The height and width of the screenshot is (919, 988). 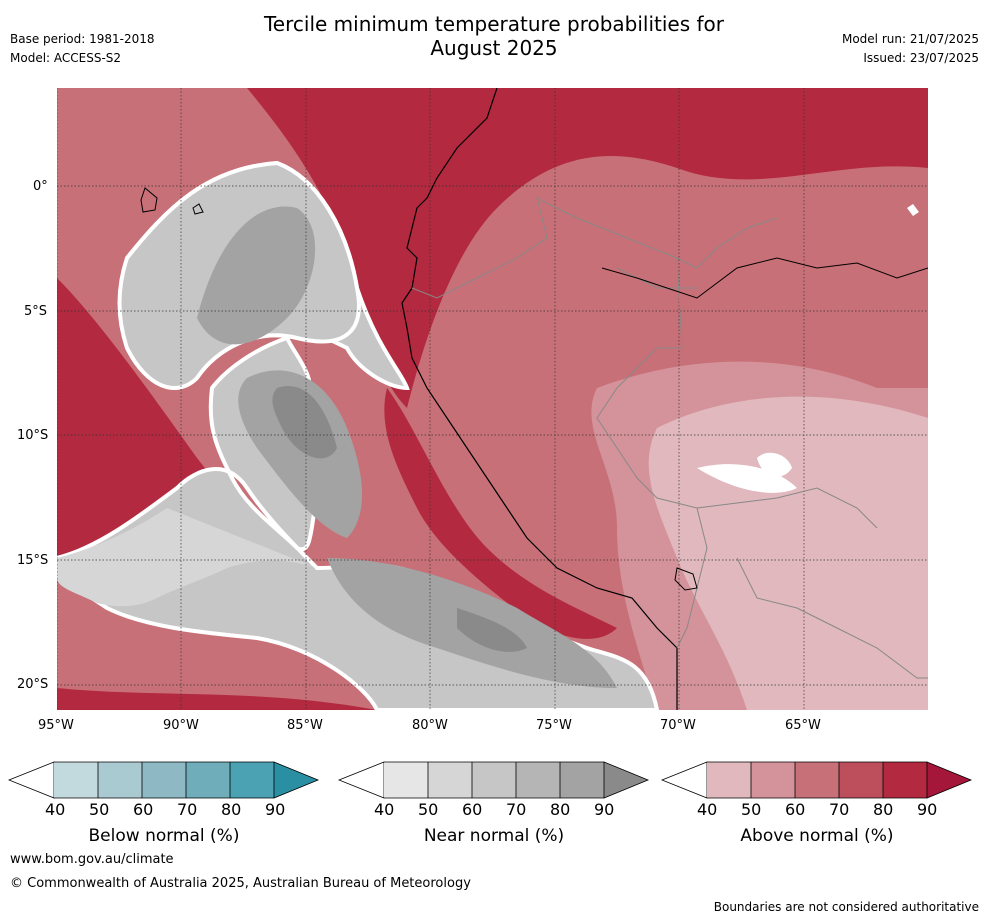 What do you see at coordinates (494, 780) in the screenshot?
I see `near-normal-colorbar` at bounding box center [494, 780].